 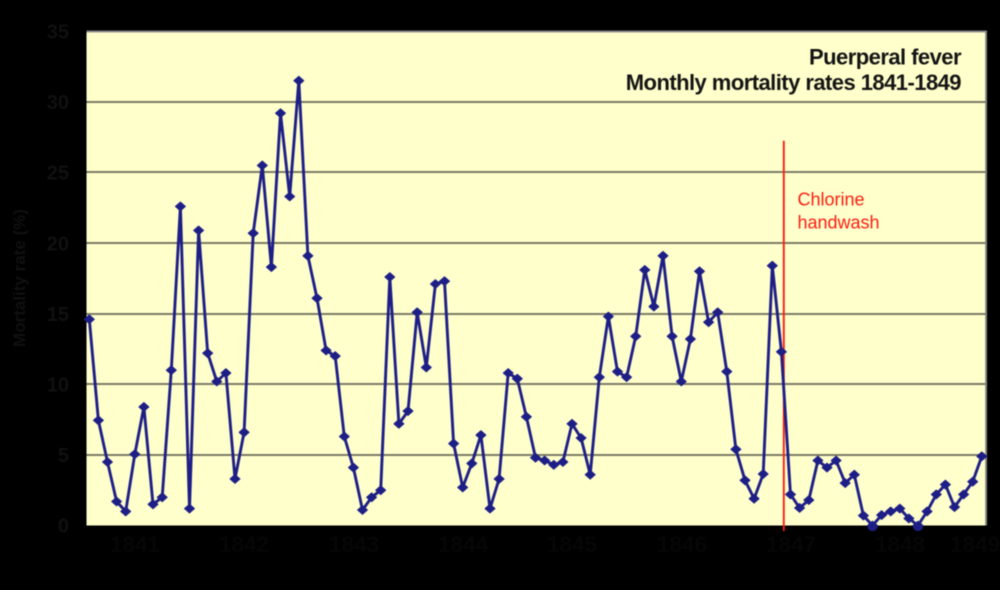 I want to click on svg-text: Chlorine, so click(x=831, y=199).